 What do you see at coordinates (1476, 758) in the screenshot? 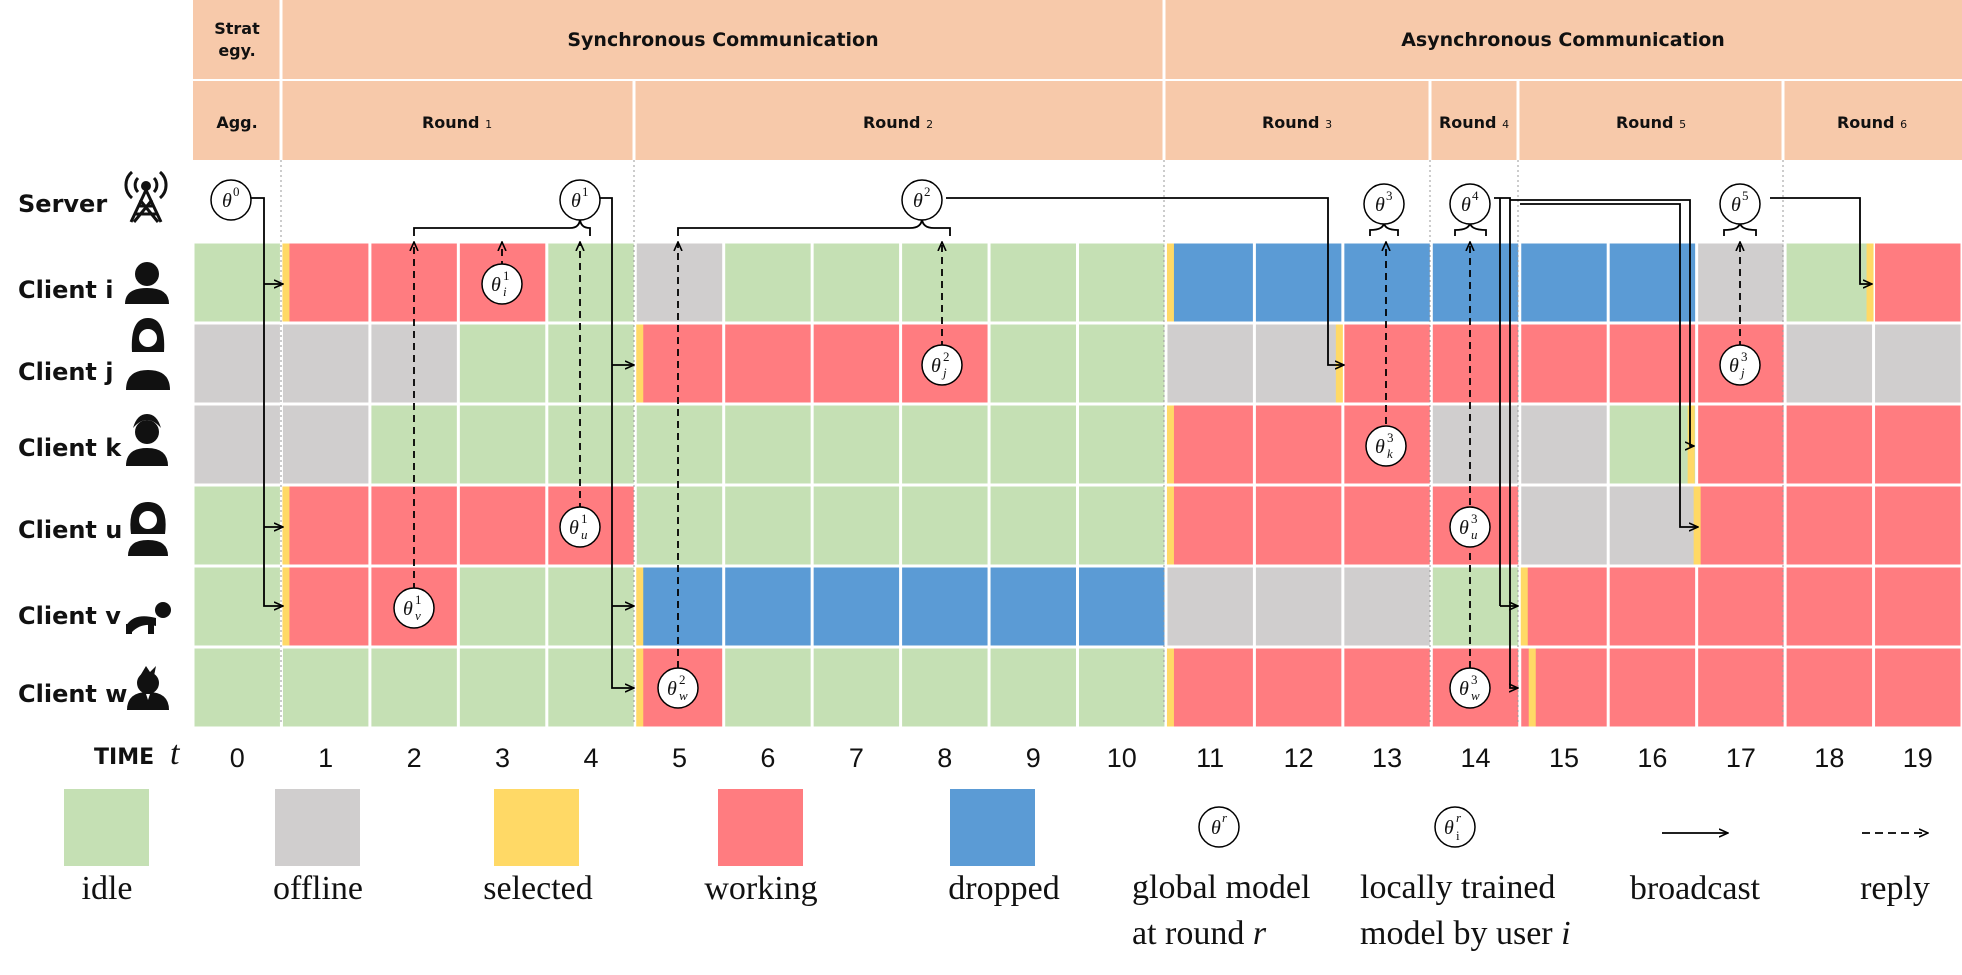
I see `time-tick-14: 14` at bounding box center [1476, 758].